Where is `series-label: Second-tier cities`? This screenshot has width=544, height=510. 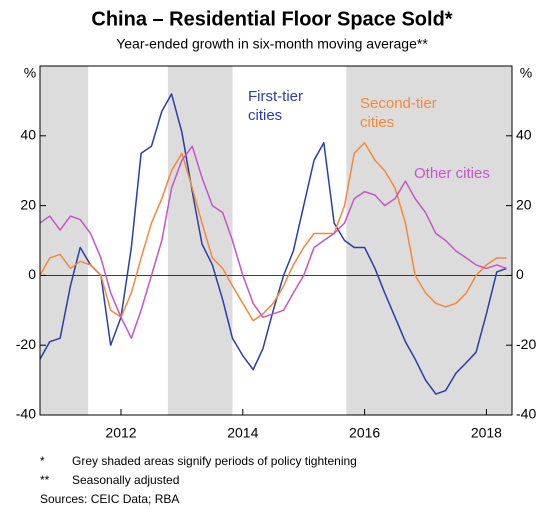
series-label: Second-tier cities is located at coordinates (398, 113).